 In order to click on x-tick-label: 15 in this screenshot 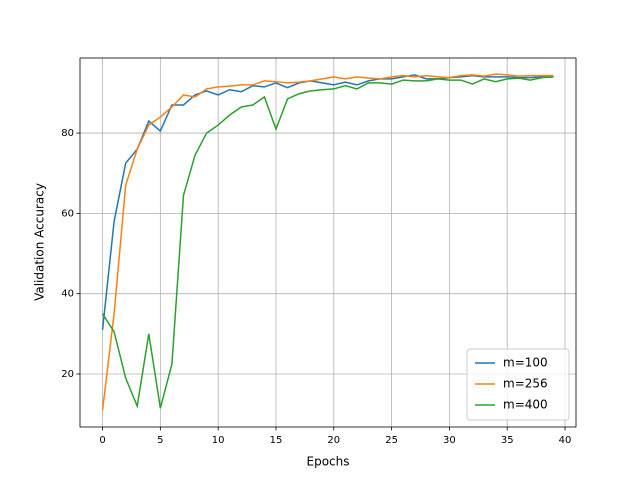, I will do `click(276, 440)`.